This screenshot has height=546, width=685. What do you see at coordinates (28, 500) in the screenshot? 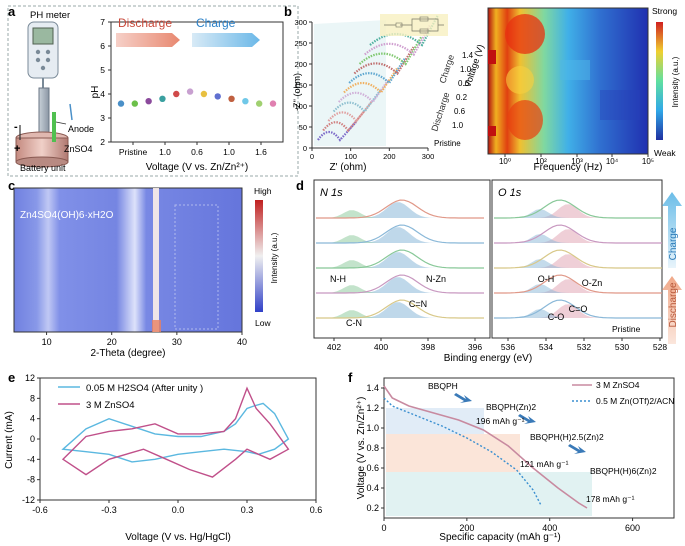
I see `e-ytick-label: -12` at bounding box center [28, 500].